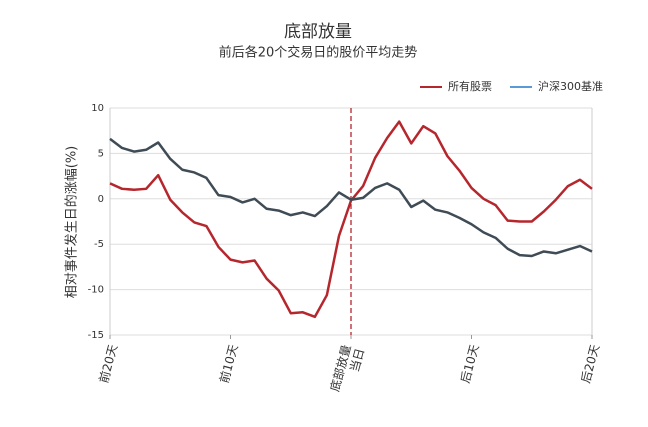  What do you see at coordinates (346, 370) in the screenshot?
I see `x-tick-label: 底部放量当日` at bounding box center [346, 370].